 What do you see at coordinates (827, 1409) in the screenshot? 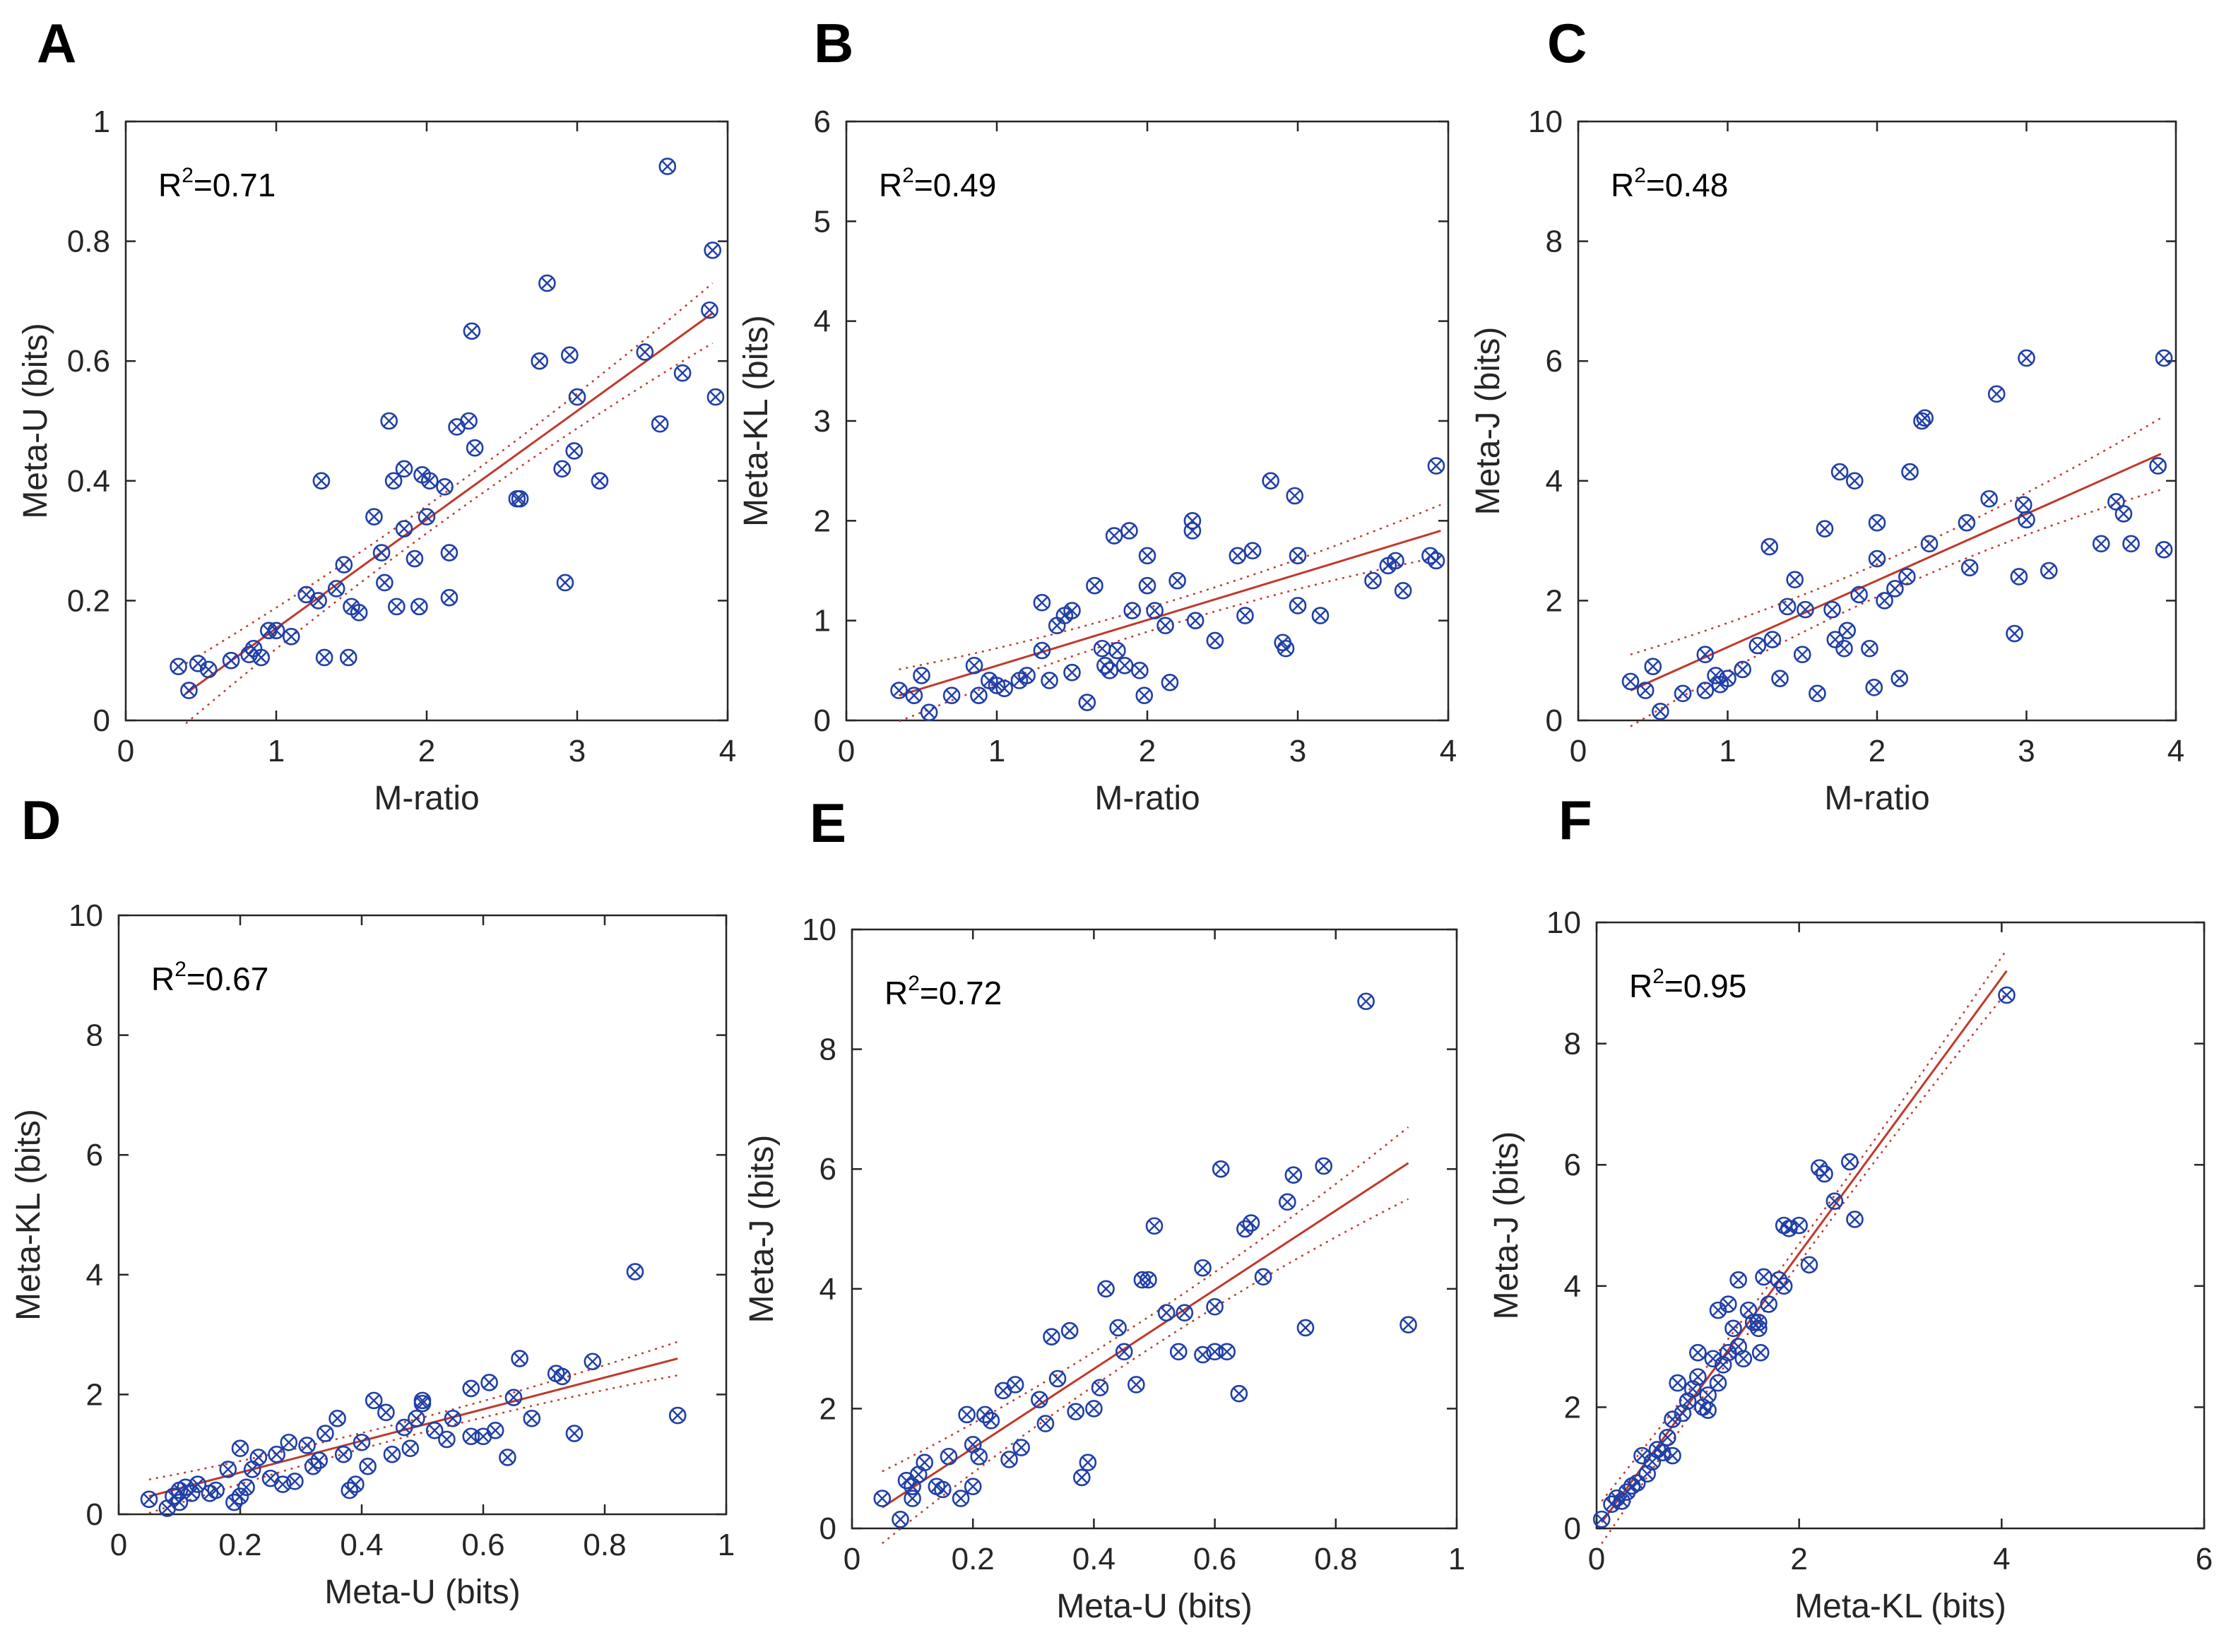
I see `y-tick-label: 2` at bounding box center [827, 1409].